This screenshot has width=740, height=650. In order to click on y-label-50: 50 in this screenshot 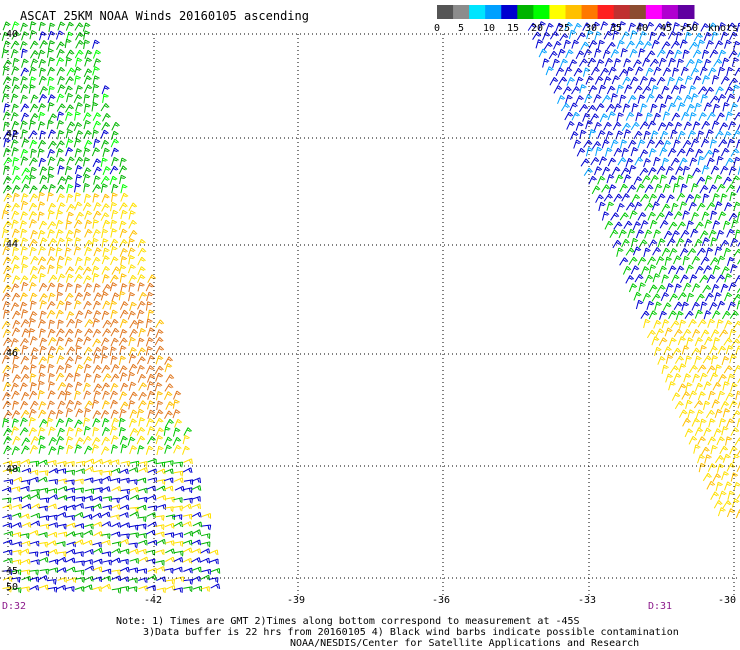, I will do `click(12, 587)`.